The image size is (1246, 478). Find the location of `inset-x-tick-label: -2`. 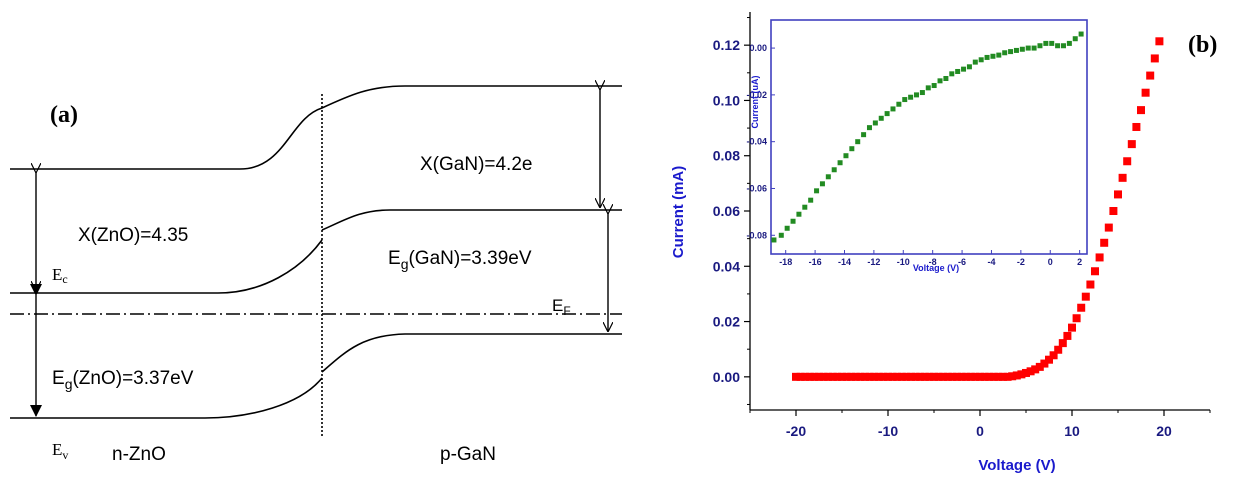

inset-x-tick-label: -2 is located at coordinates (1021, 262).